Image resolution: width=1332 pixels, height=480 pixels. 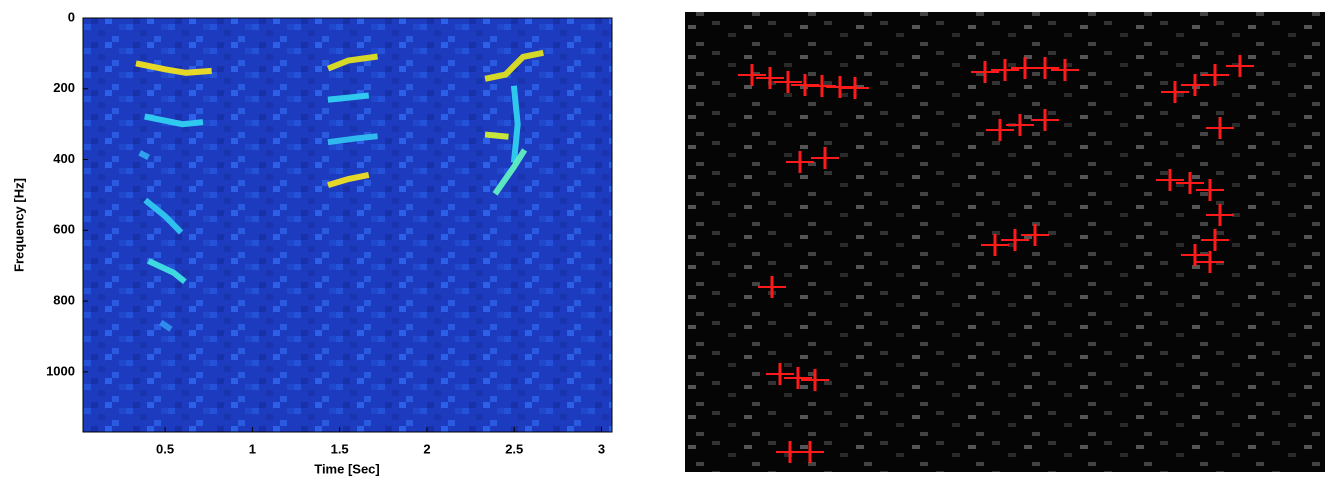 What do you see at coordinates (347, 468) in the screenshot?
I see `x-axis-label: Time [Sec]` at bounding box center [347, 468].